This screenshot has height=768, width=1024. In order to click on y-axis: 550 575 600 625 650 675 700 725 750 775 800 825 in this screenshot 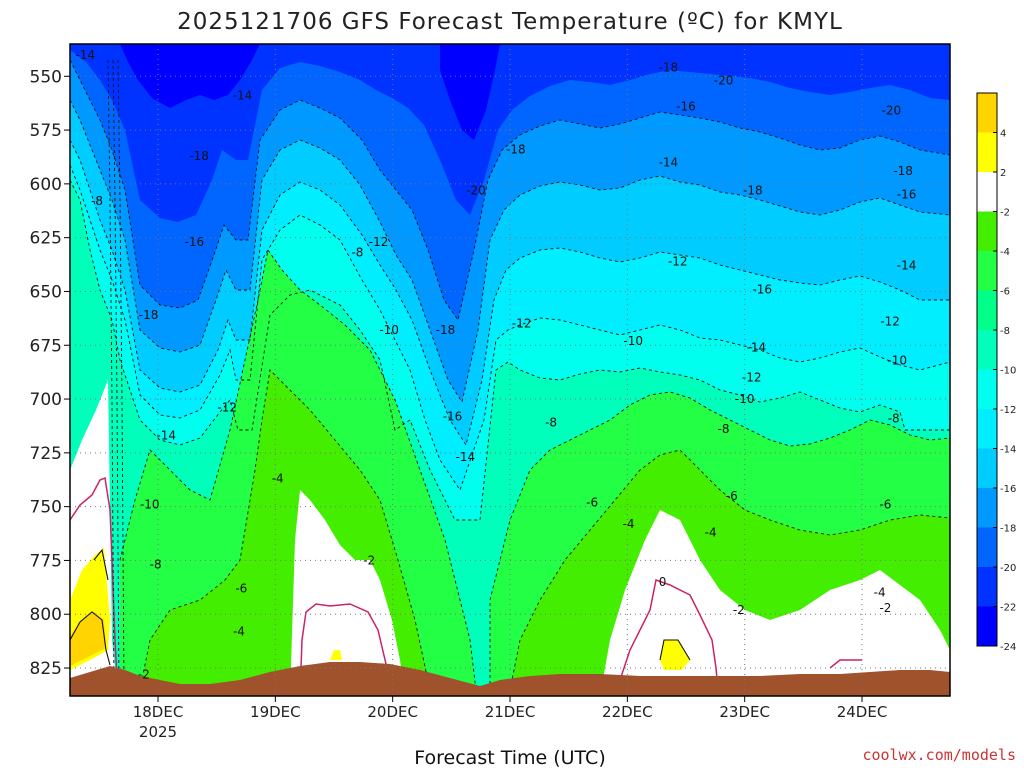, I will do `click(50, 373)`.